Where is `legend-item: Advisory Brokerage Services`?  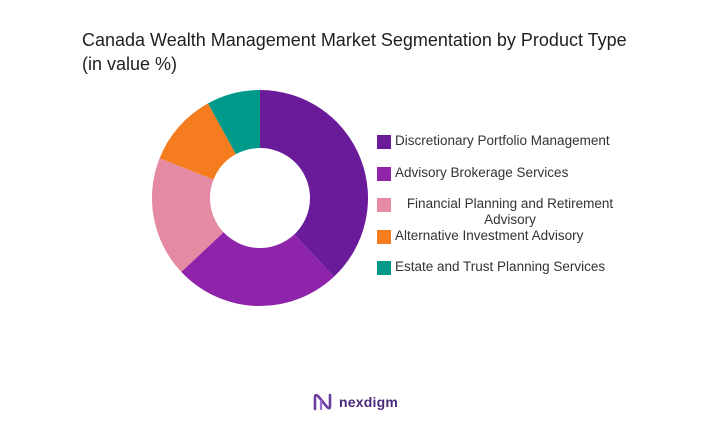 legend-item: Advisory Brokerage Services is located at coordinates (522, 173).